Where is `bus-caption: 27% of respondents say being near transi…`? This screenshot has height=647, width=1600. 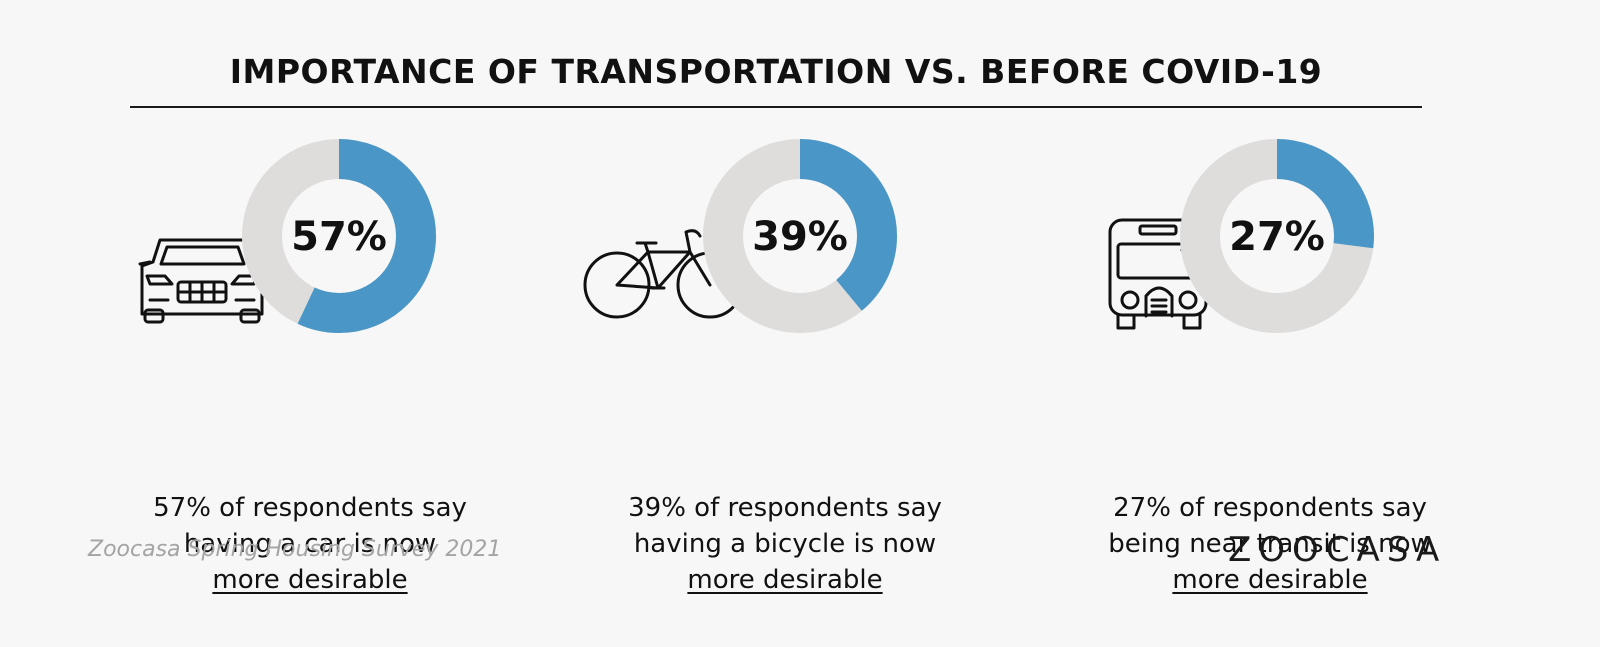
bus-caption: 27% of respondents say being near transi… is located at coordinates (1270, 544).